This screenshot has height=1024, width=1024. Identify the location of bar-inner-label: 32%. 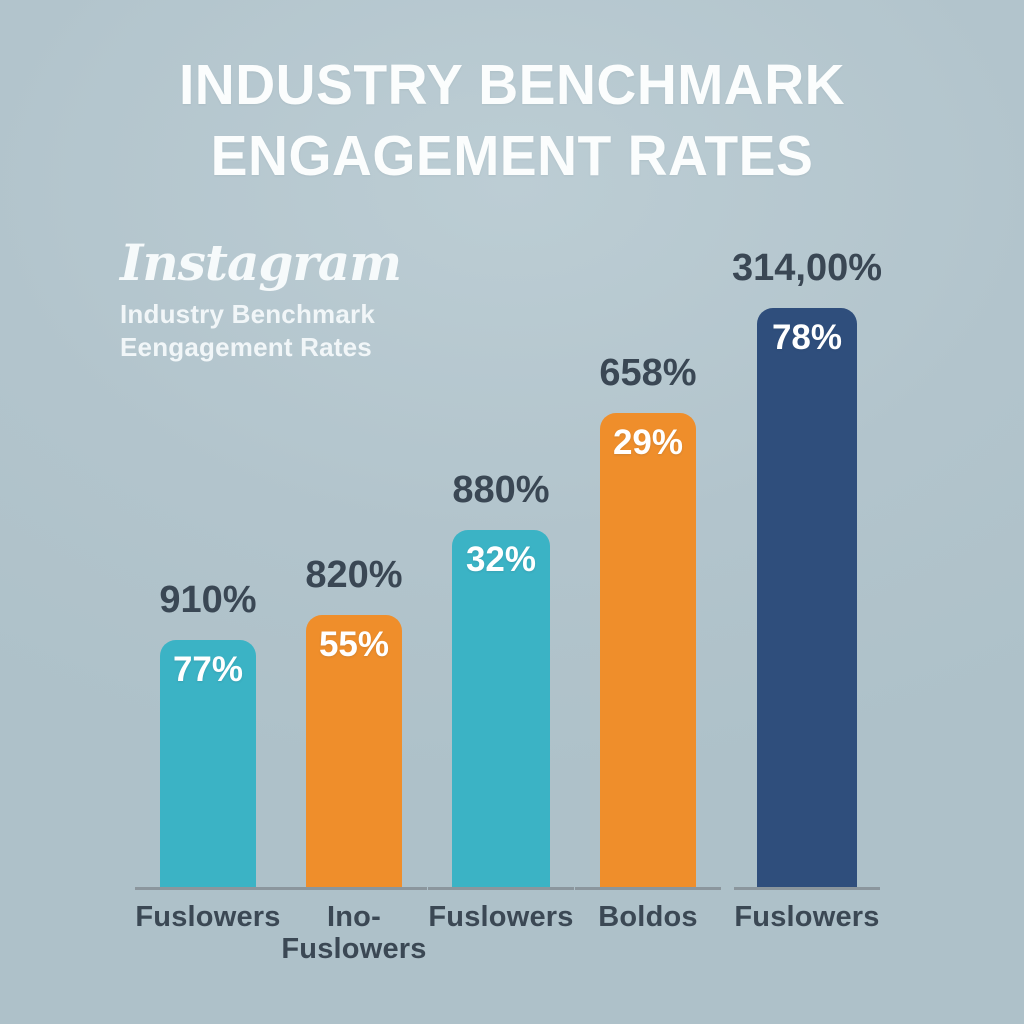
(501, 559).